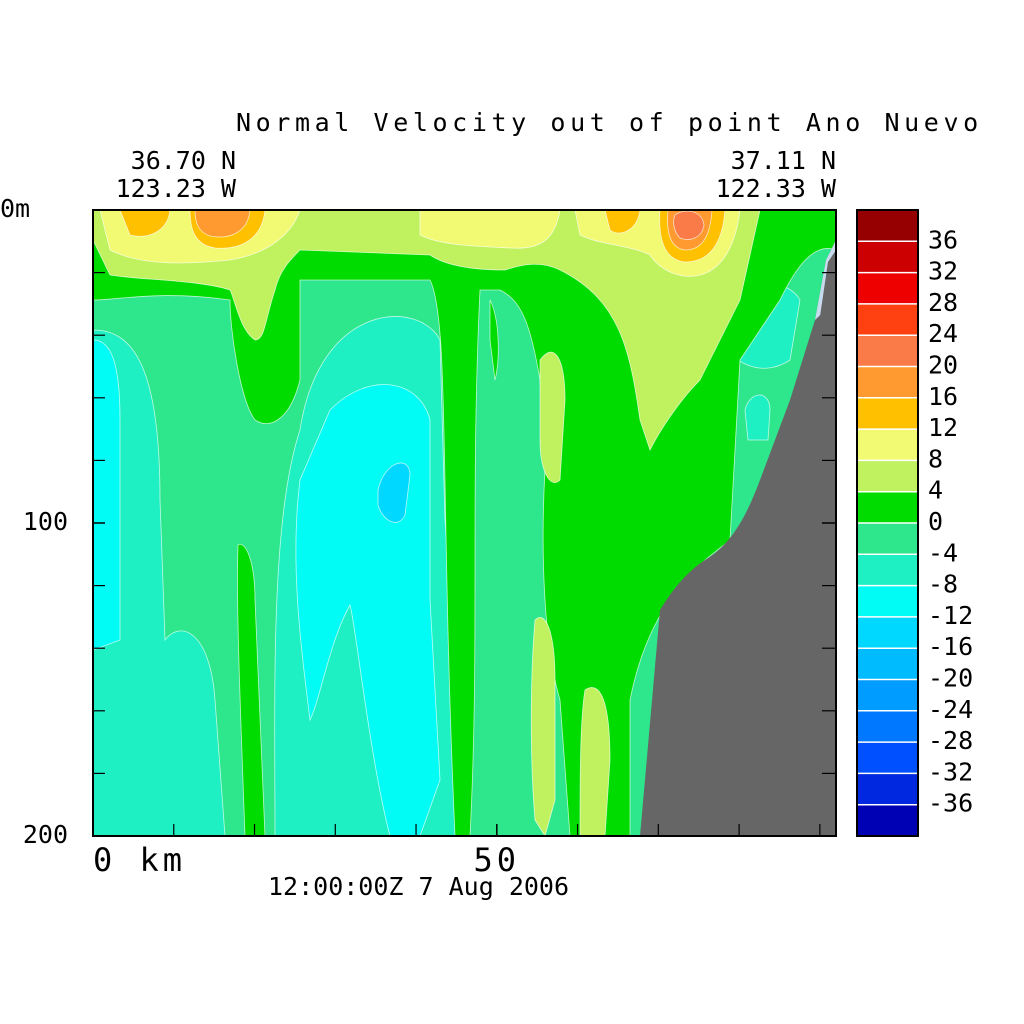 The image size is (1024, 1024). Describe the element at coordinates (783, 160) in the screenshot. I see `right-lat: 37.11 N` at that location.